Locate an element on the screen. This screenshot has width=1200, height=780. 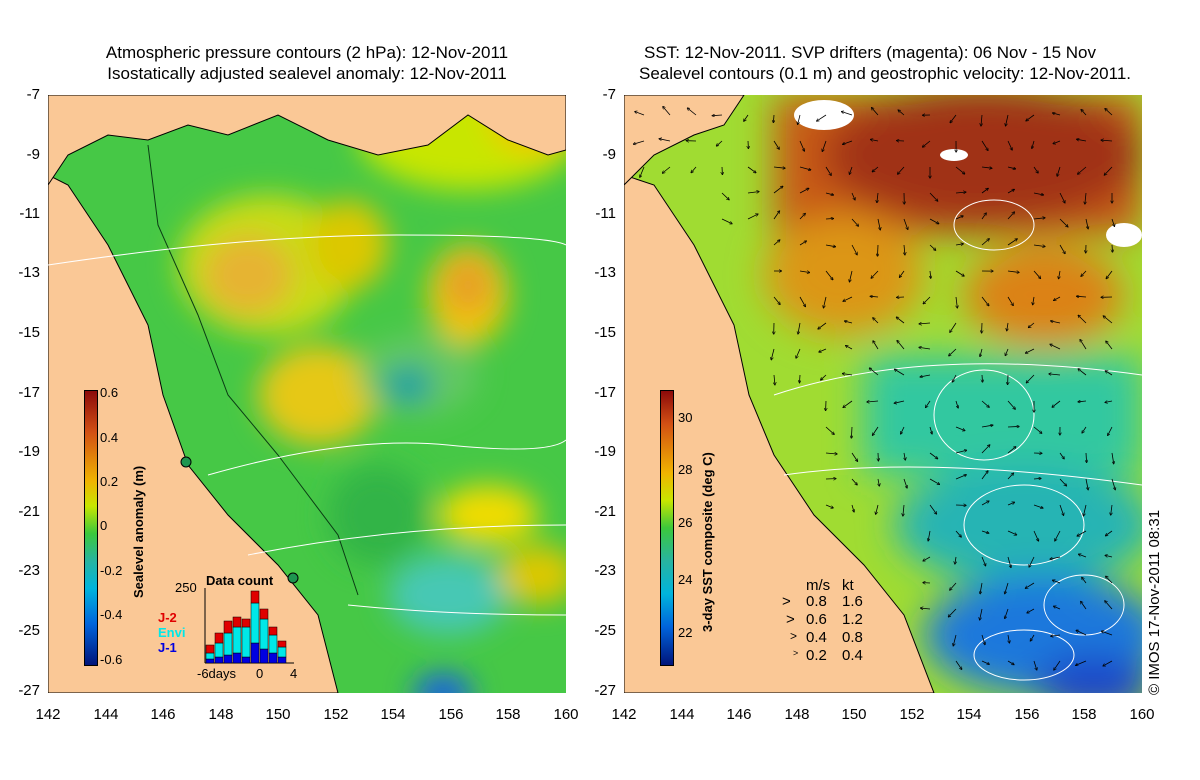
satellite-label-j1: J-1 is located at coordinates (167, 647).